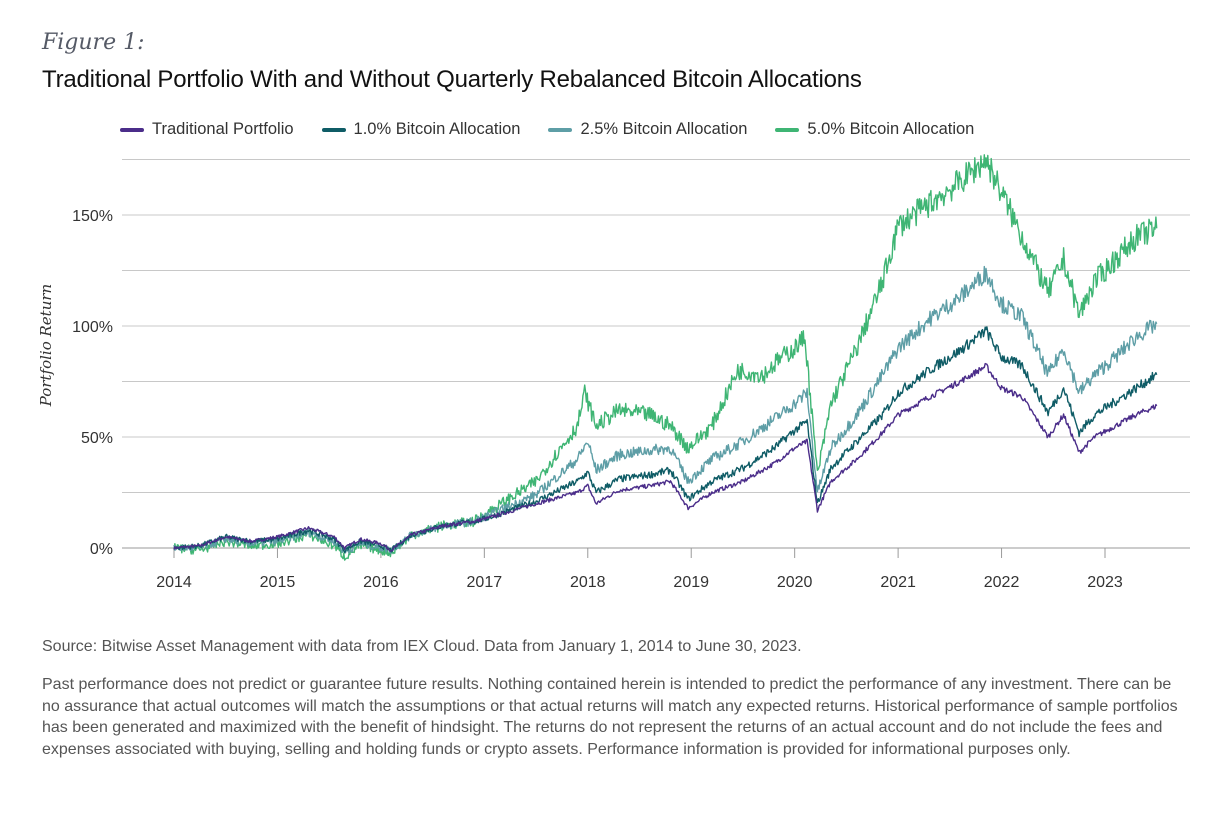 The width and height of the screenshot is (1222, 822). Describe the element at coordinates (92, 383) in the screenshot. I see `y-tick-labels: 0% 50% 100% 150%` at that location.